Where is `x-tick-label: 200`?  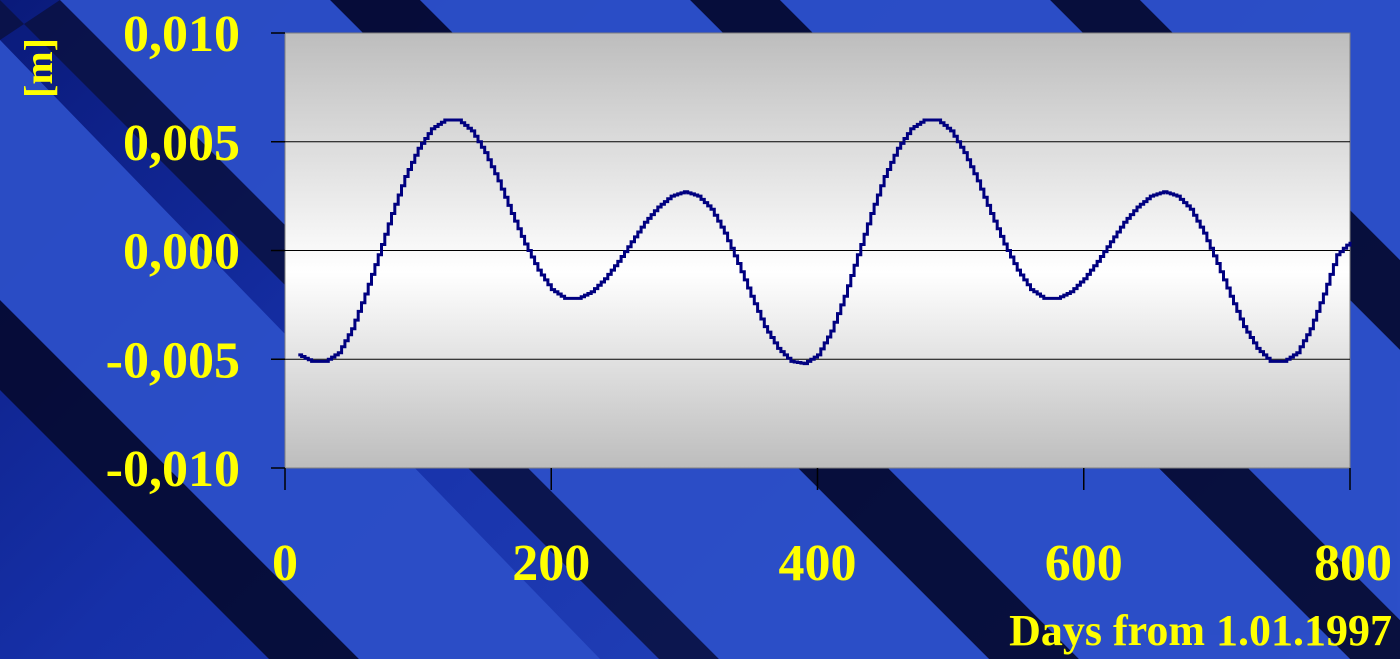 x-tick-label: 200 is located at coordinates (551, 563).